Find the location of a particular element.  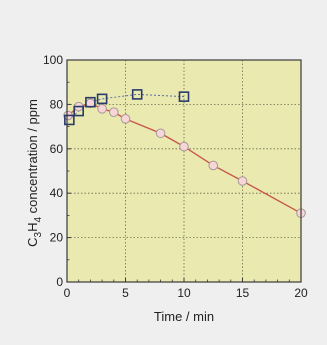

y-axis-label-prefix: C is located at coordinates (32, 241).